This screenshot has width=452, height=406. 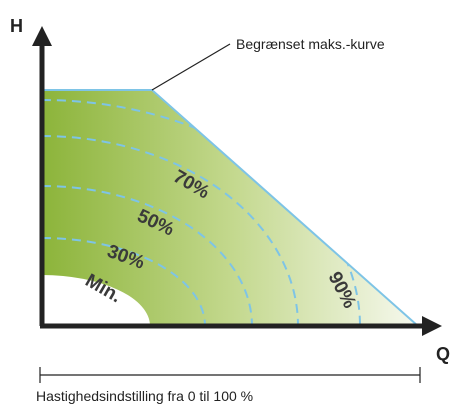 I want to click on q-label: Q, so click(x=443, y=354).